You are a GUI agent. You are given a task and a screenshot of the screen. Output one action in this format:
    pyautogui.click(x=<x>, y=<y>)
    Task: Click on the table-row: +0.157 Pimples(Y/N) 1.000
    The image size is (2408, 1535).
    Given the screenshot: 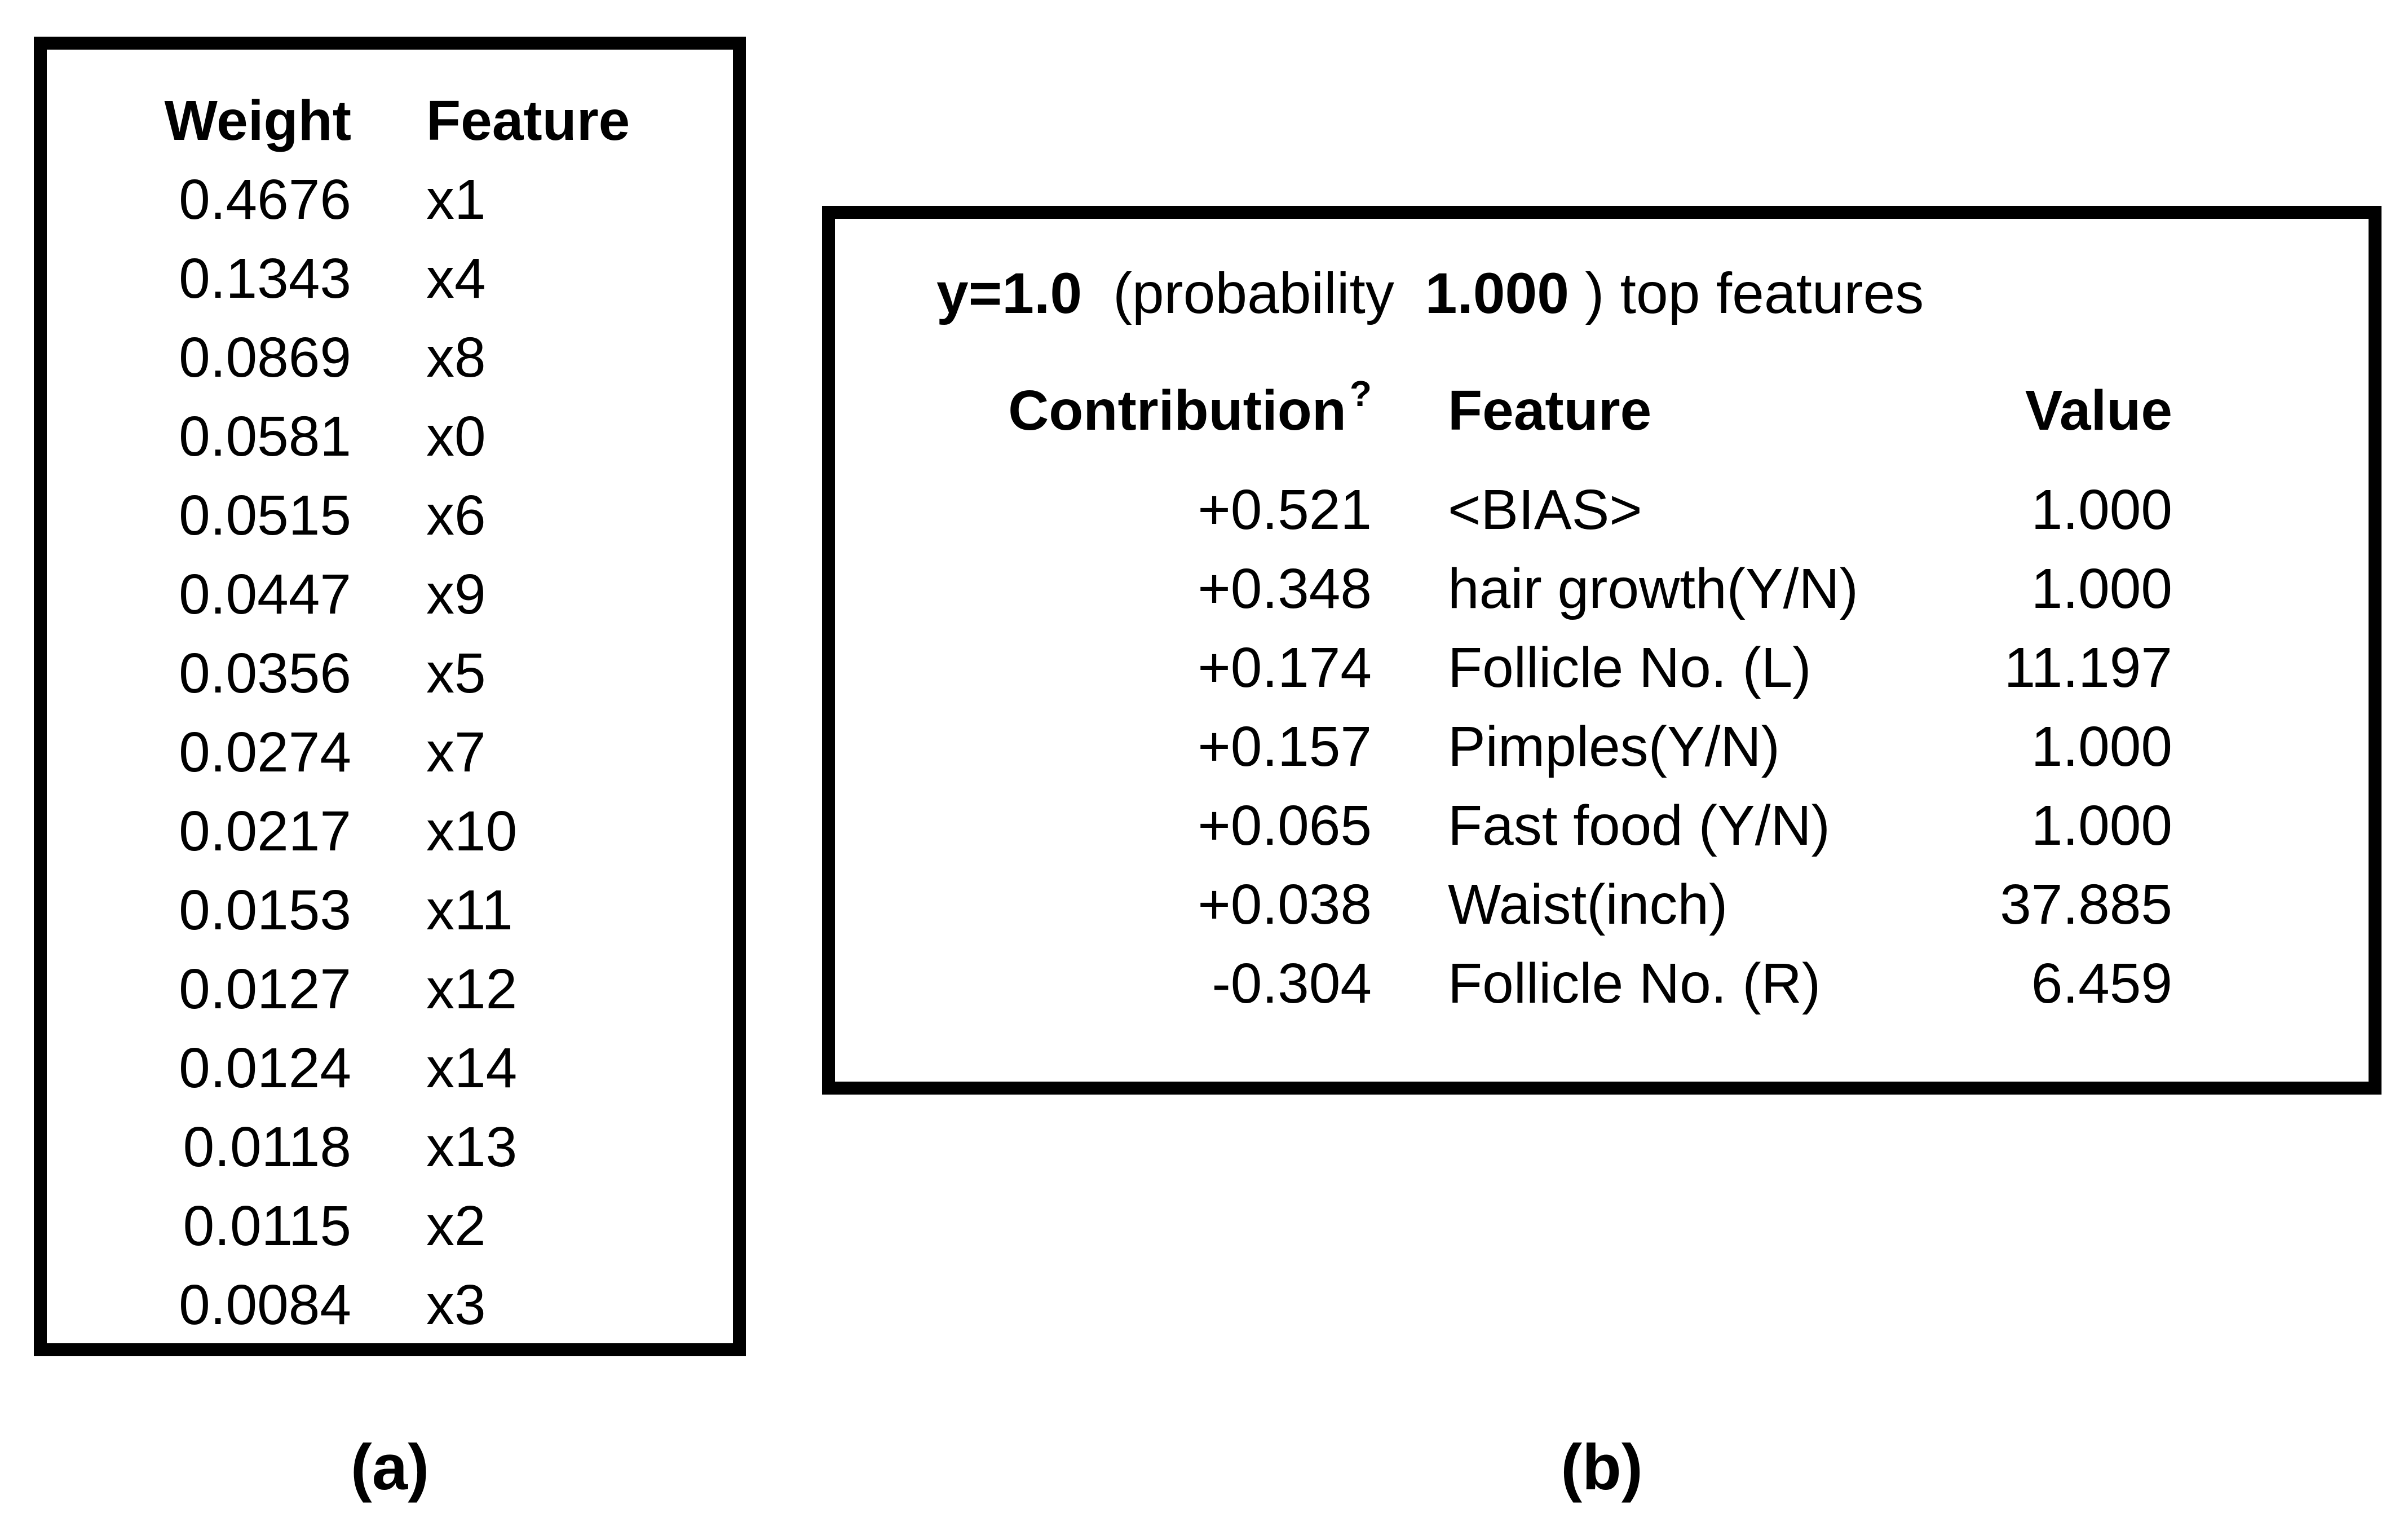 What is the action you would take?
    pyautogui.click(x=1602, y=746)
    